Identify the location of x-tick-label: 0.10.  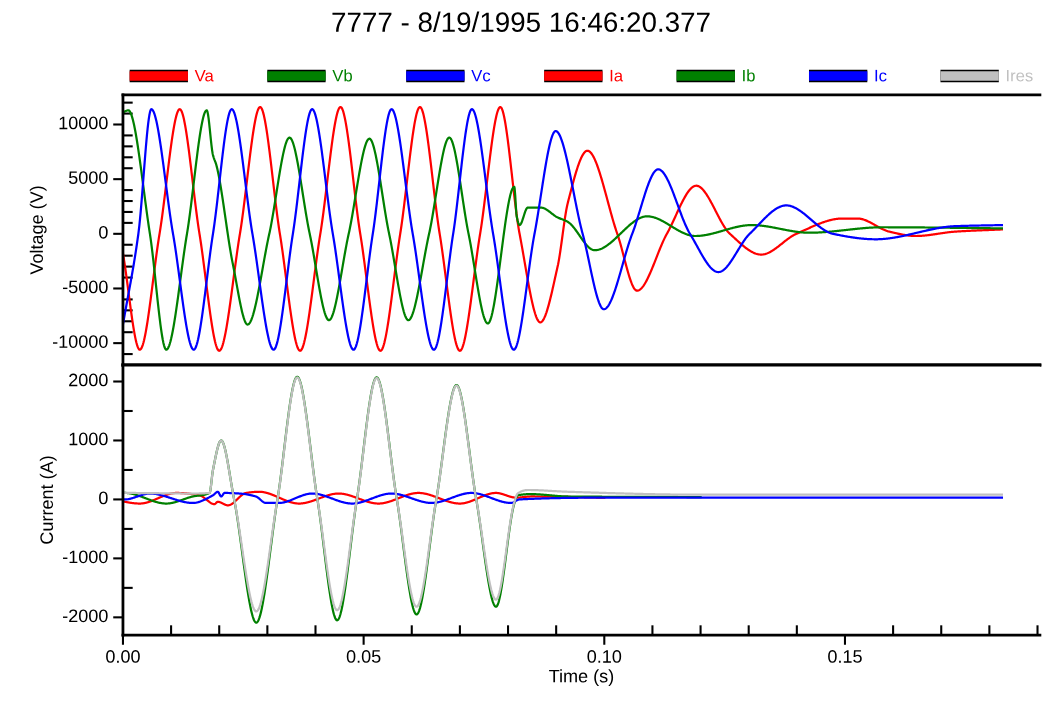
(604, 656).